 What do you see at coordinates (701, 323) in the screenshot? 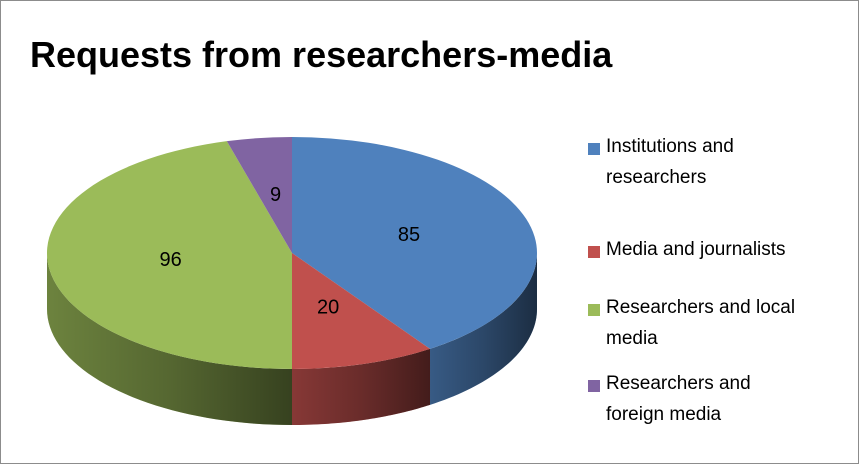
I see `legend-label: Researchers and local media` at bounding box center [701, 323].